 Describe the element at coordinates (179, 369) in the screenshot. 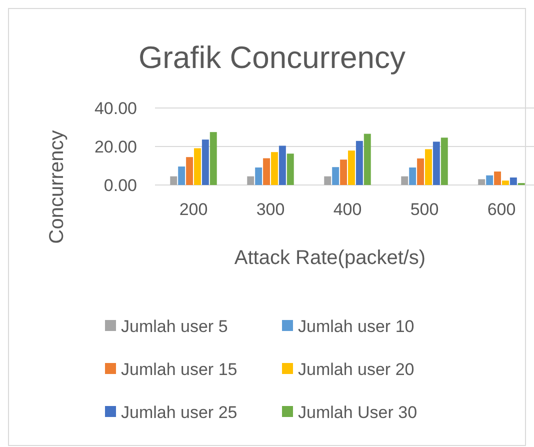

I see `legend-label: Jumlah user 15` at that location.